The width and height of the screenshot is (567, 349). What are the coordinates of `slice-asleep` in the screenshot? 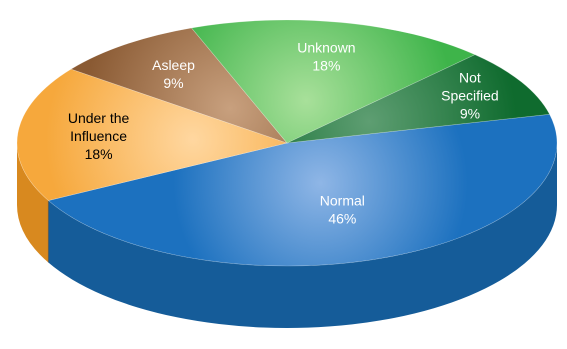 It's located at (179, 85).